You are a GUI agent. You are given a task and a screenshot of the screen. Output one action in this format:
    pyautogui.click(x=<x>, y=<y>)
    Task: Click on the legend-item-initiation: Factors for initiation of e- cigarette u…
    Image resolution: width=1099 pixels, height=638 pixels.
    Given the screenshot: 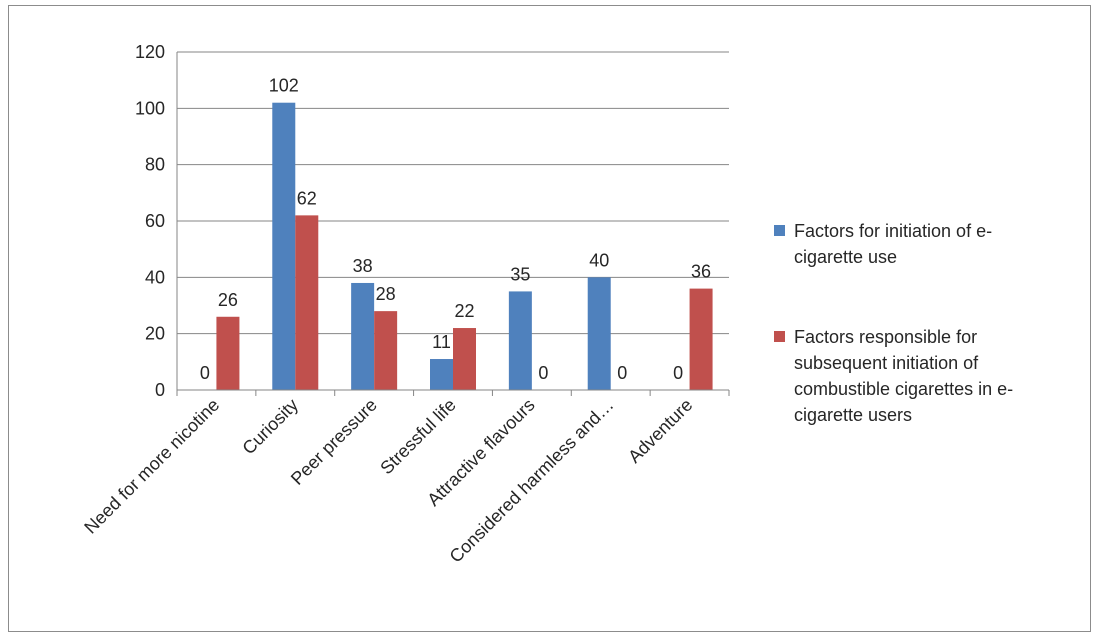 What is the action you would take?
    pyautogui.click(x=934, y=244)
    